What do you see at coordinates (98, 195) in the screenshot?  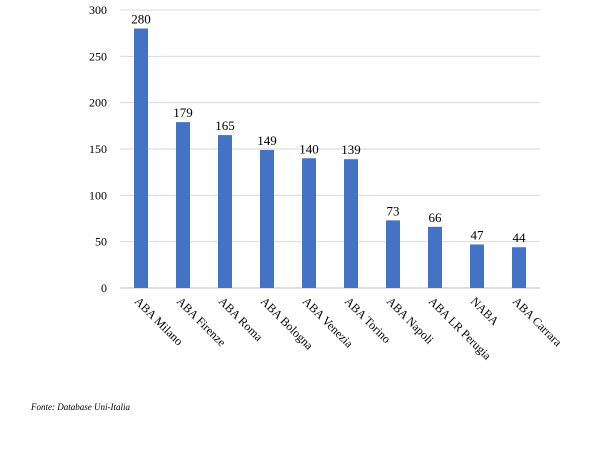 I see `y-tick-label: 100` at bounding box center [98, 195].